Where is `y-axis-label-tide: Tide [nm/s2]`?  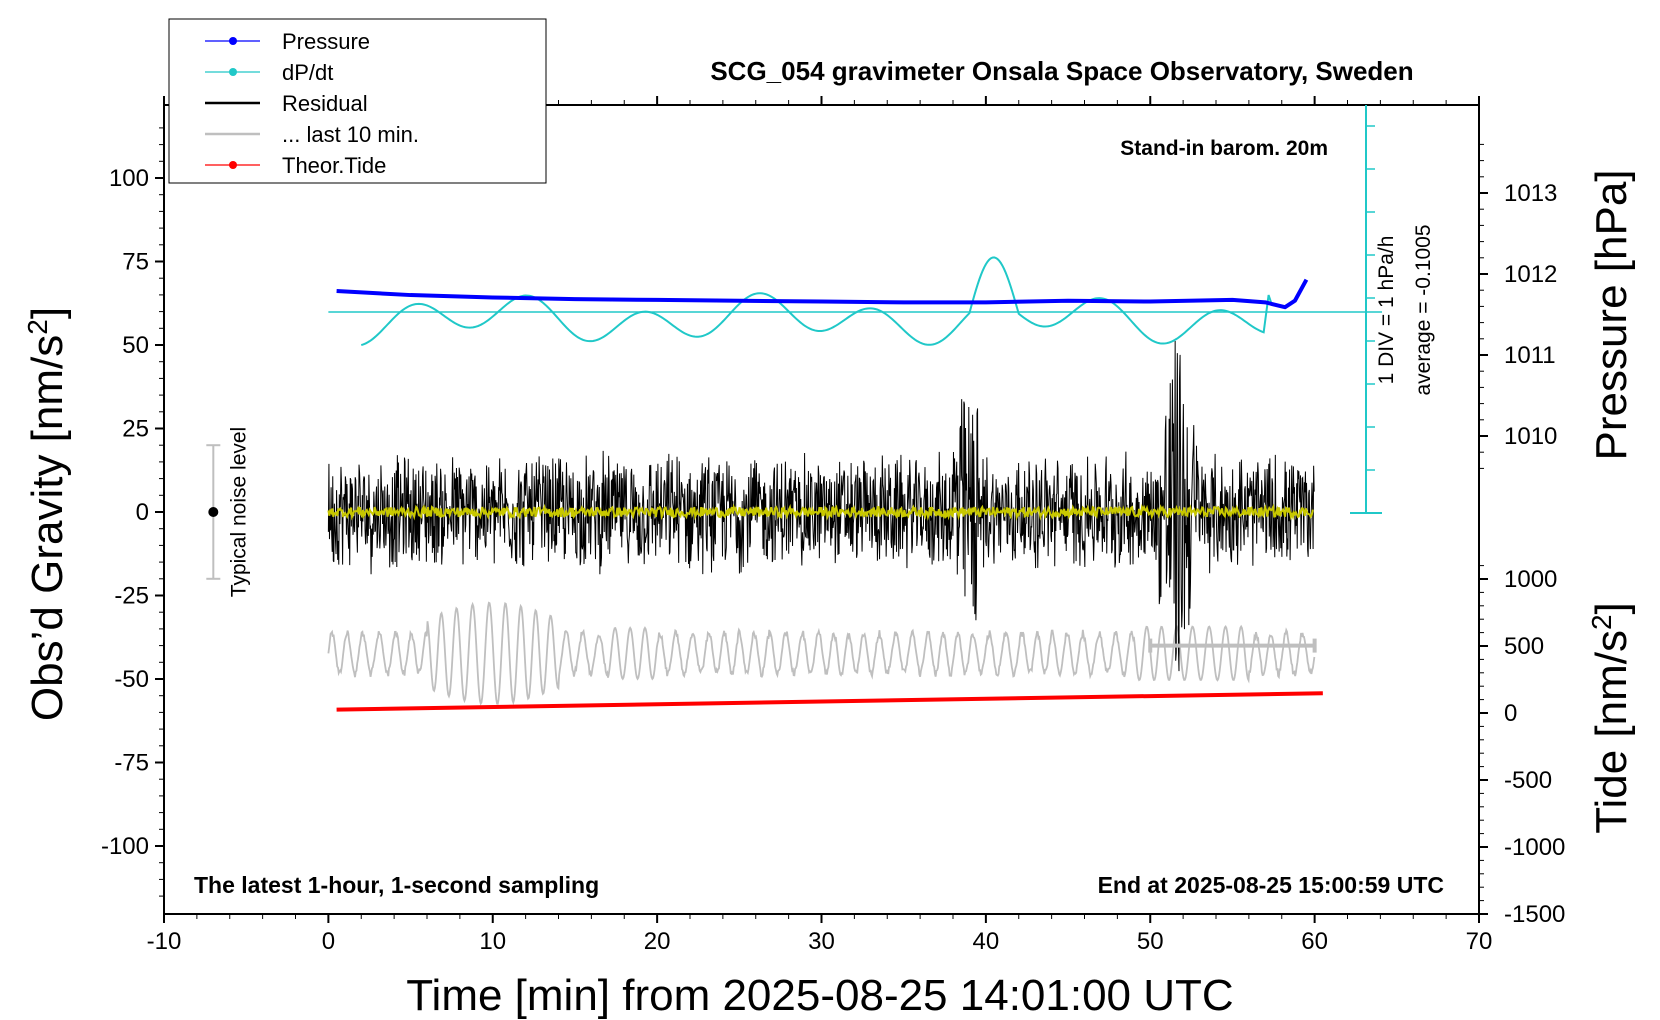
y-axis-label-tide: Tide [nm/s2] is located at coordinates (1611, 718).